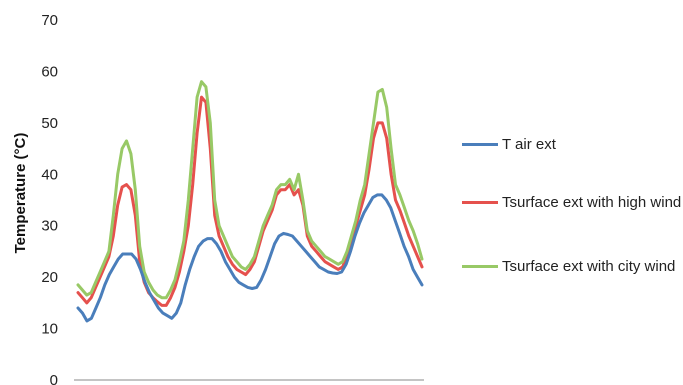  Describe the element at coordinates (49, 123) in the screenshot. I see `y-tick-label: 50` at that location.